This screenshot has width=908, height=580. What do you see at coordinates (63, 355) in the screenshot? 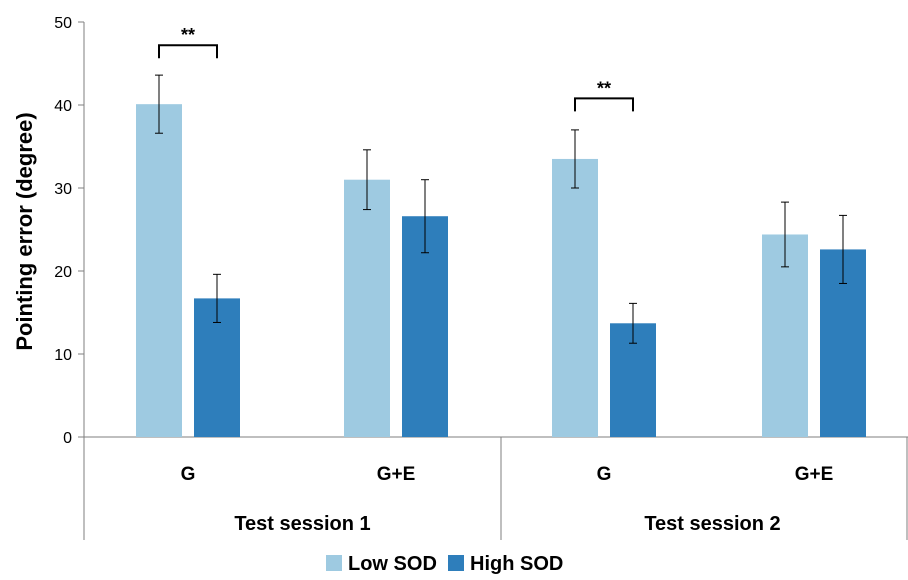
I see `y-tick-label: 10` at bounding box center [63, 355].